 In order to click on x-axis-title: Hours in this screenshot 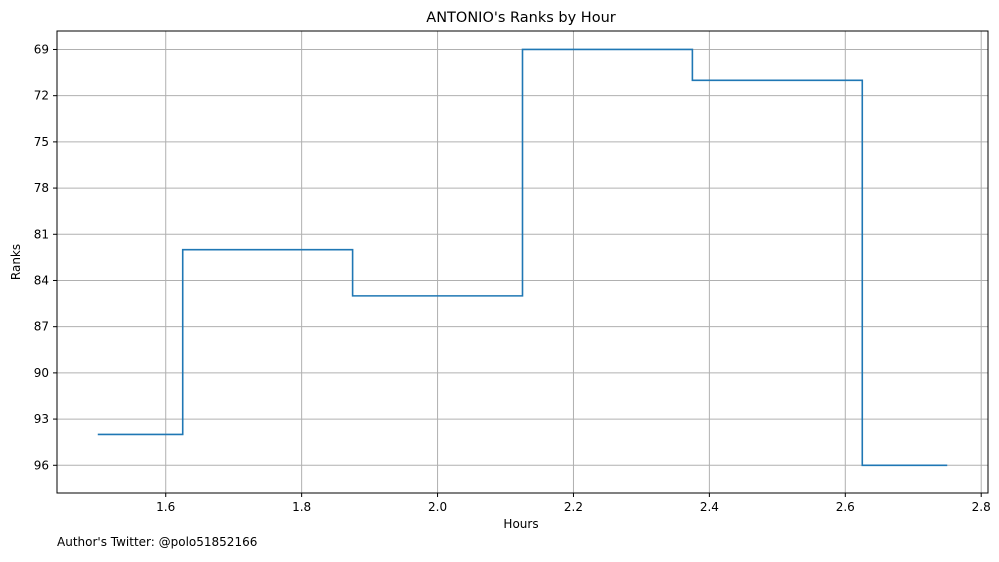, I will do `click(520, 524)`.